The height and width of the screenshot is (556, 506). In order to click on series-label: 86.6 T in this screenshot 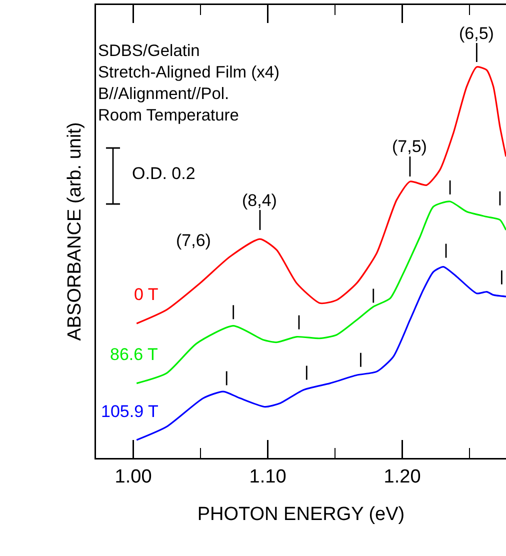, I will do `click(134, 354)`.